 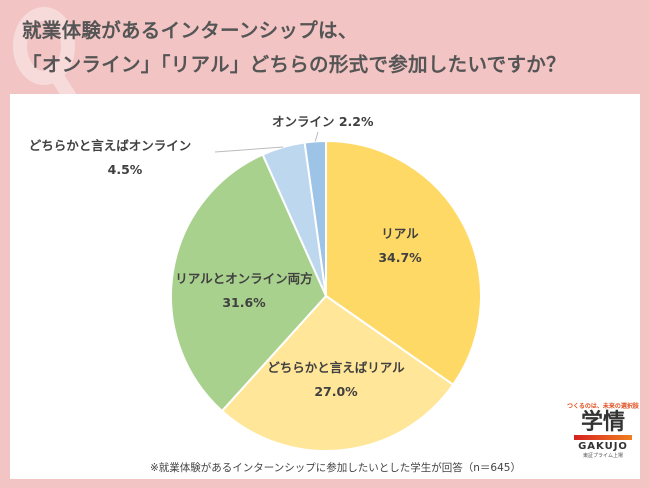 What do you see at coordinates (603, 446) in the screenshot?
I see `logo-en: GAKUJO` at bounding box center [603, 446].